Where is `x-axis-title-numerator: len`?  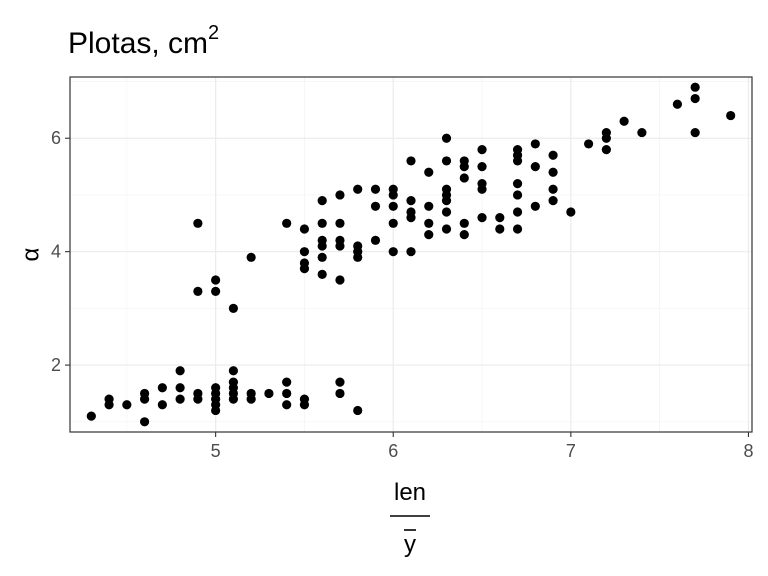
x-axis-title-numerator: len is located at coordinates (410, 492).